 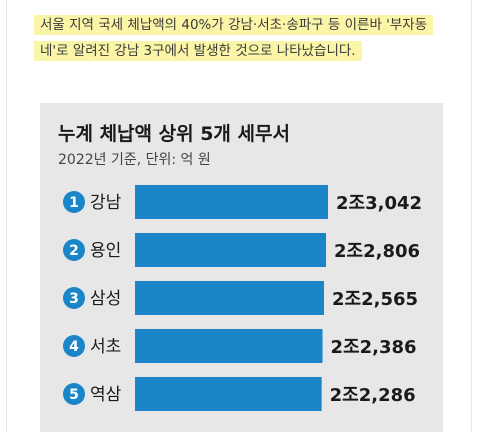 I want to click on value-label: 2조2,386, so click(x=374, y=347).